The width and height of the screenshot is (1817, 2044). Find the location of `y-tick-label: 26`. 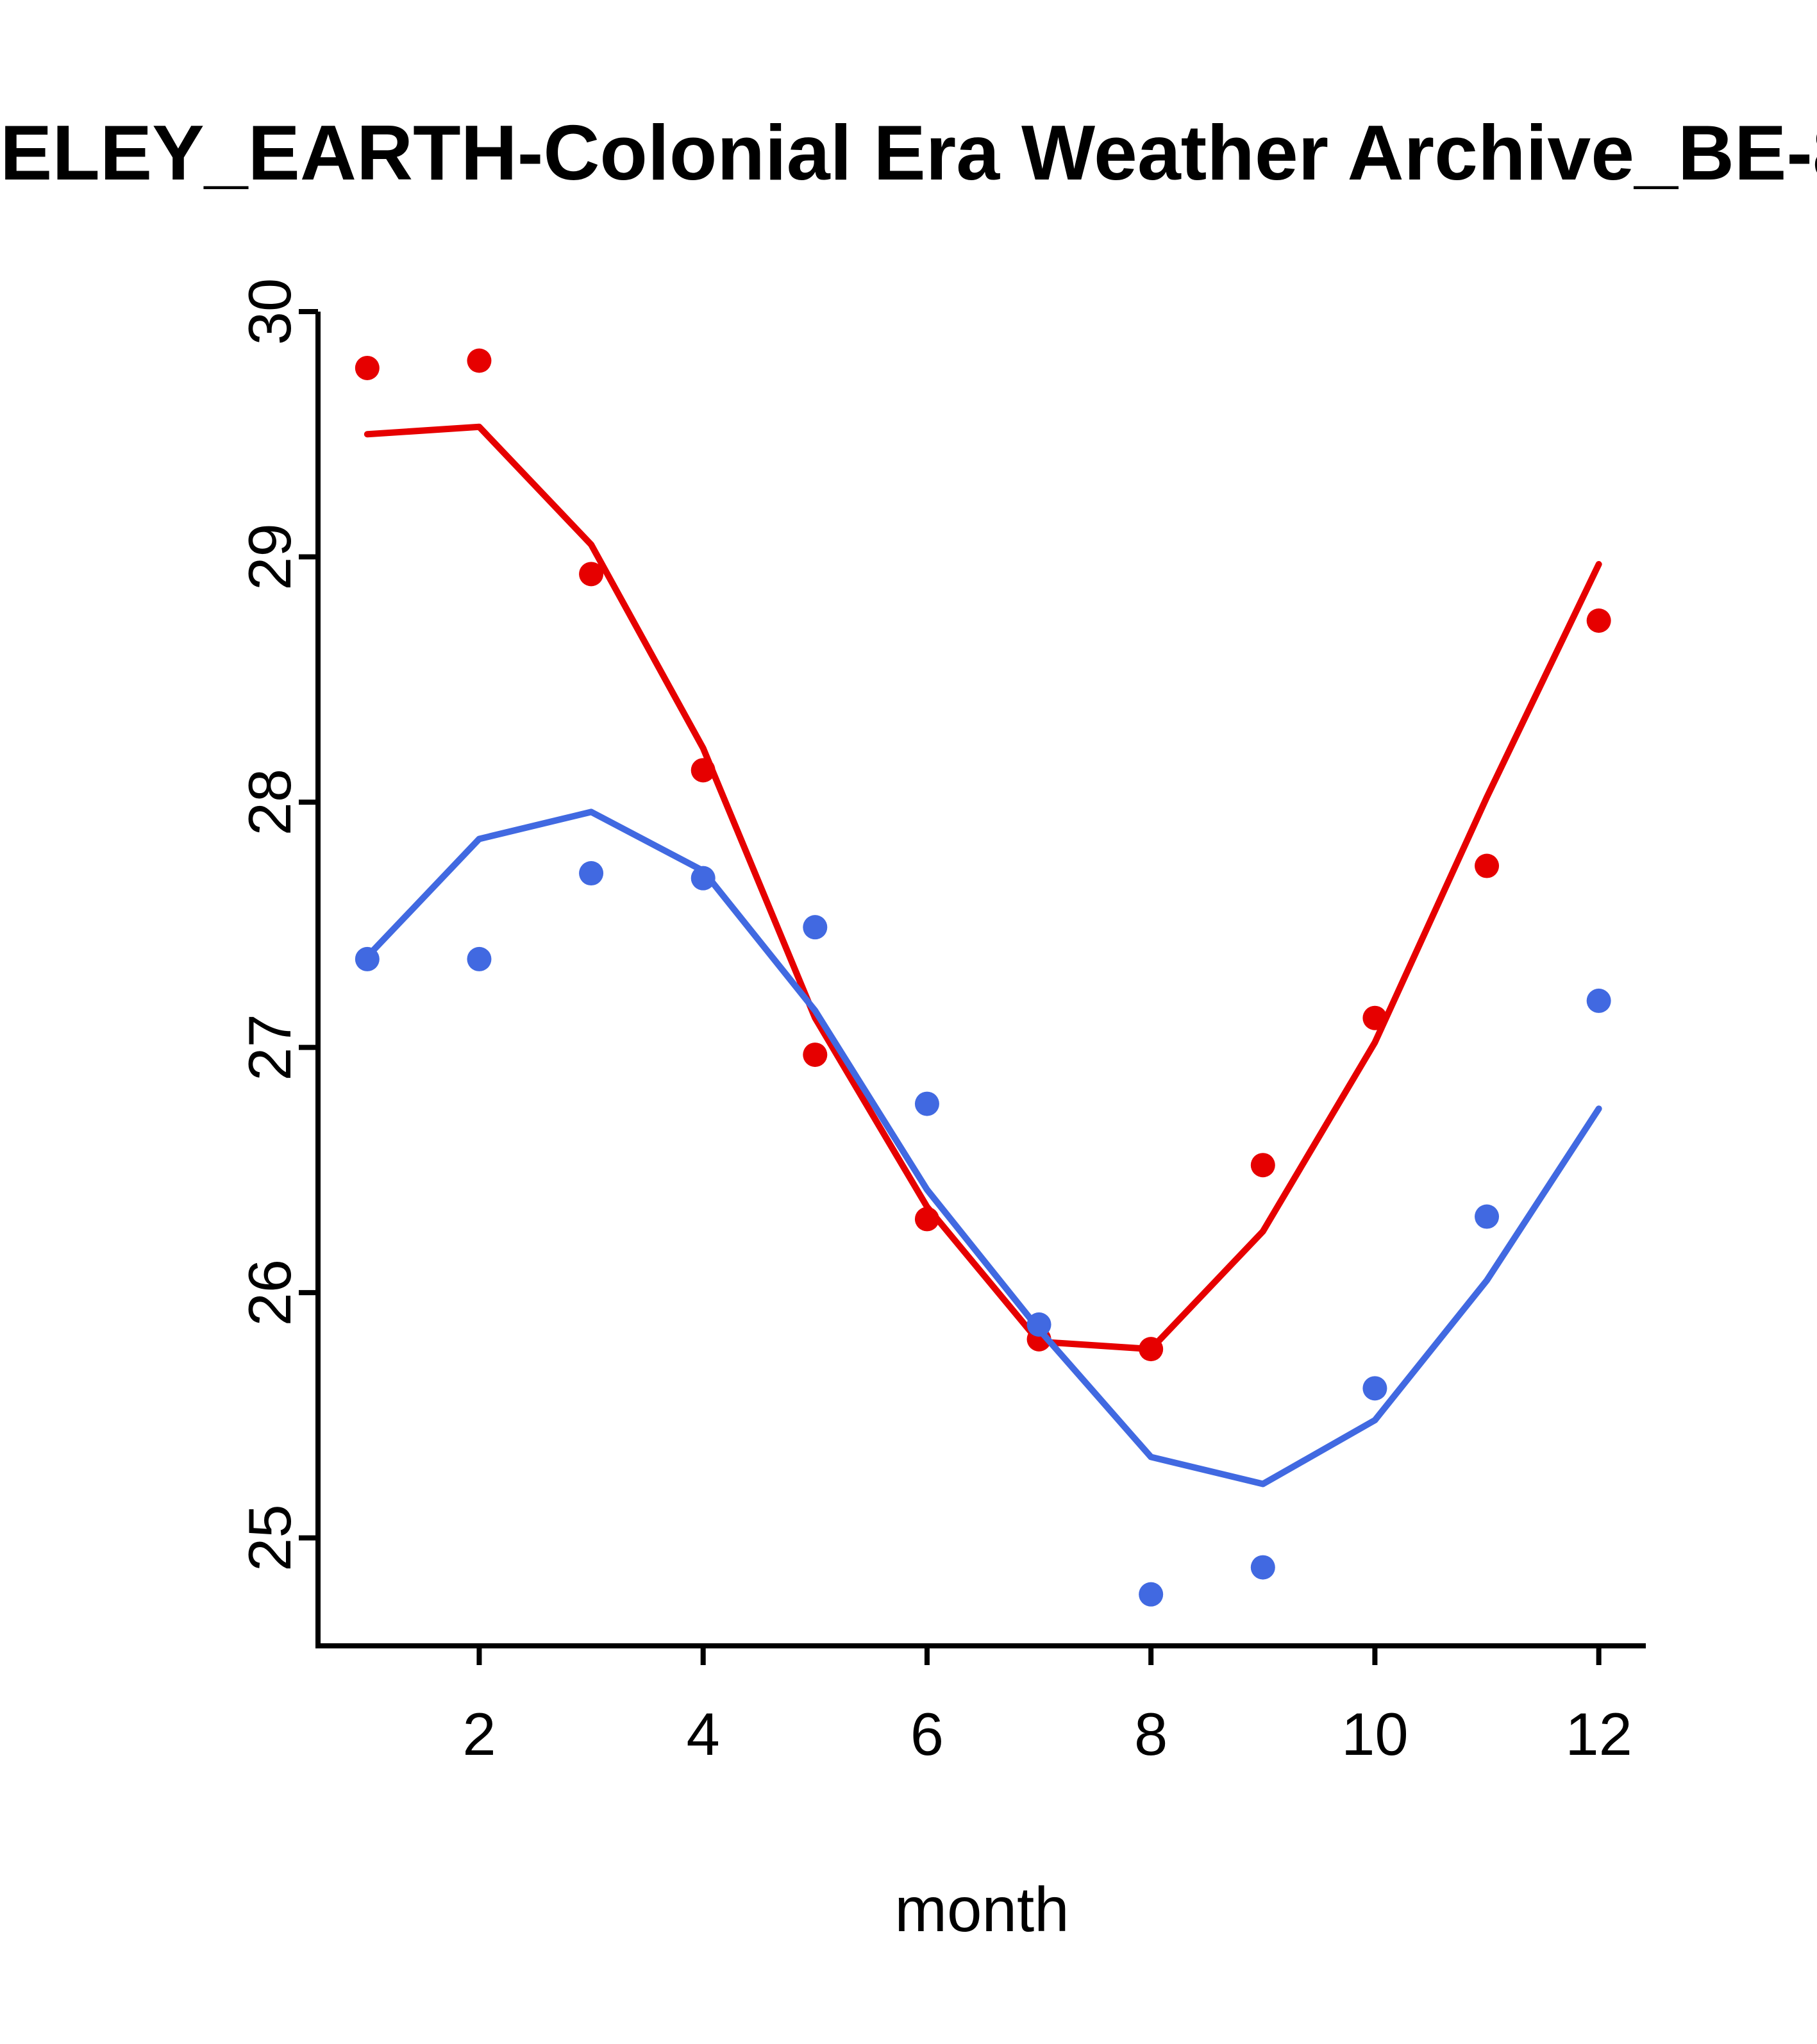

y-tick-label: 26 is located at coordinates (269, 1293).